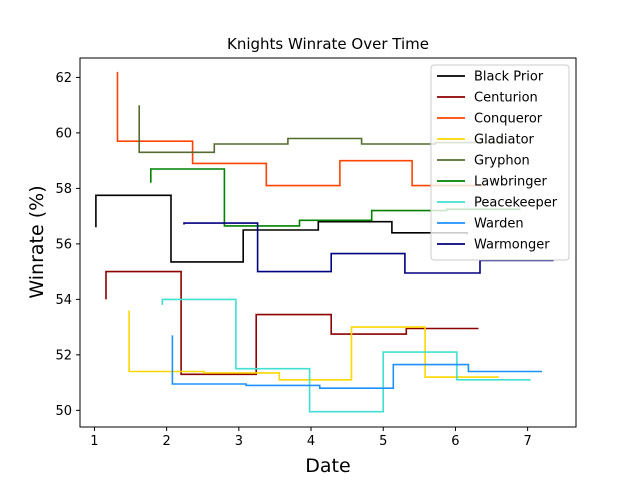 The width and height of the screenshot is (640, 480). Describe the element at coordinates (94, 441) in the screenshot. I see `x-tick-label: 1` at that location.